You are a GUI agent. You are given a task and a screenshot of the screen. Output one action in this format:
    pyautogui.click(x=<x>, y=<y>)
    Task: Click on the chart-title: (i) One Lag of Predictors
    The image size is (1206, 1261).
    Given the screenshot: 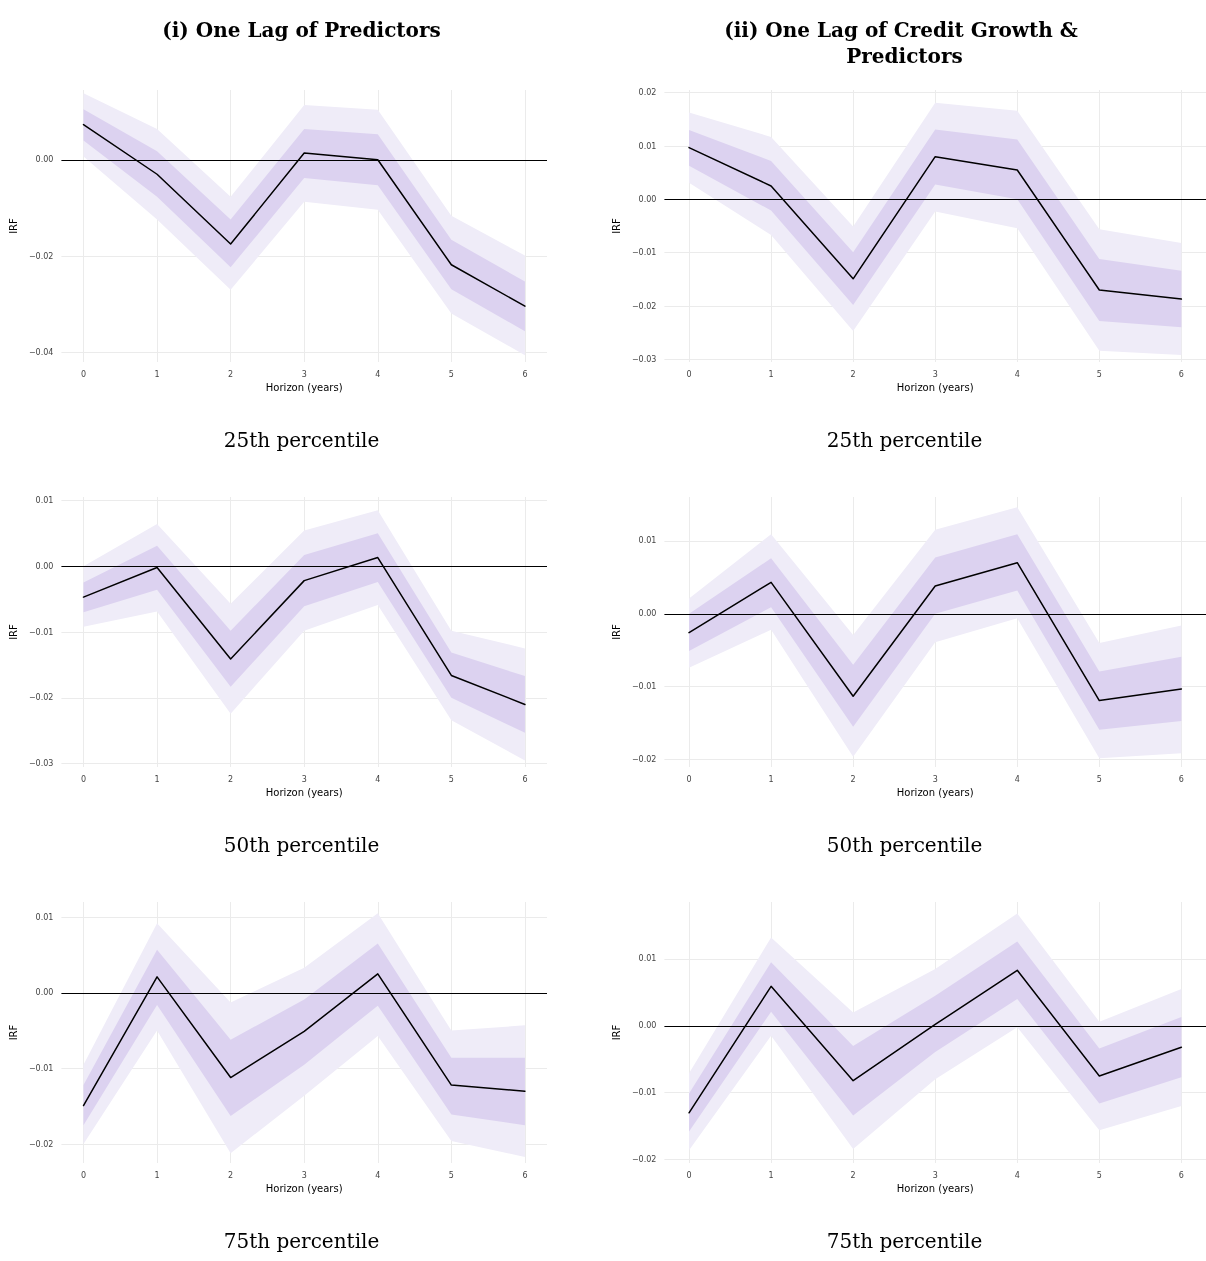 What is the action you would take?
    pyautogui.click(x=301, y=30)
    